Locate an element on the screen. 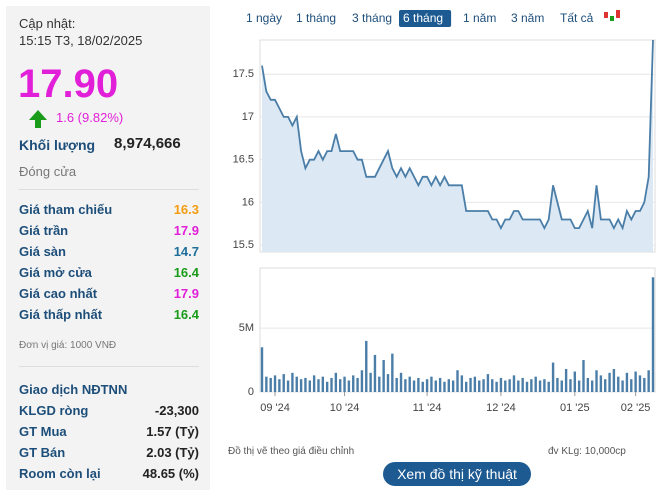 The height and width of the screenshot is (494, 658). period-tab: Tất cả is located at coordinates (577, 18).